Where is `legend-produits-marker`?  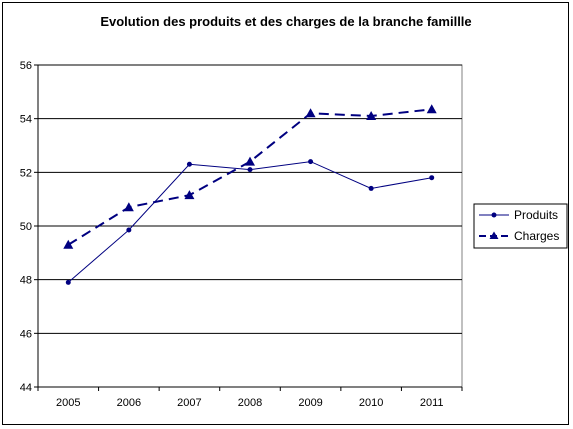
legend-produits-marker is located at coordinates (494, 215).